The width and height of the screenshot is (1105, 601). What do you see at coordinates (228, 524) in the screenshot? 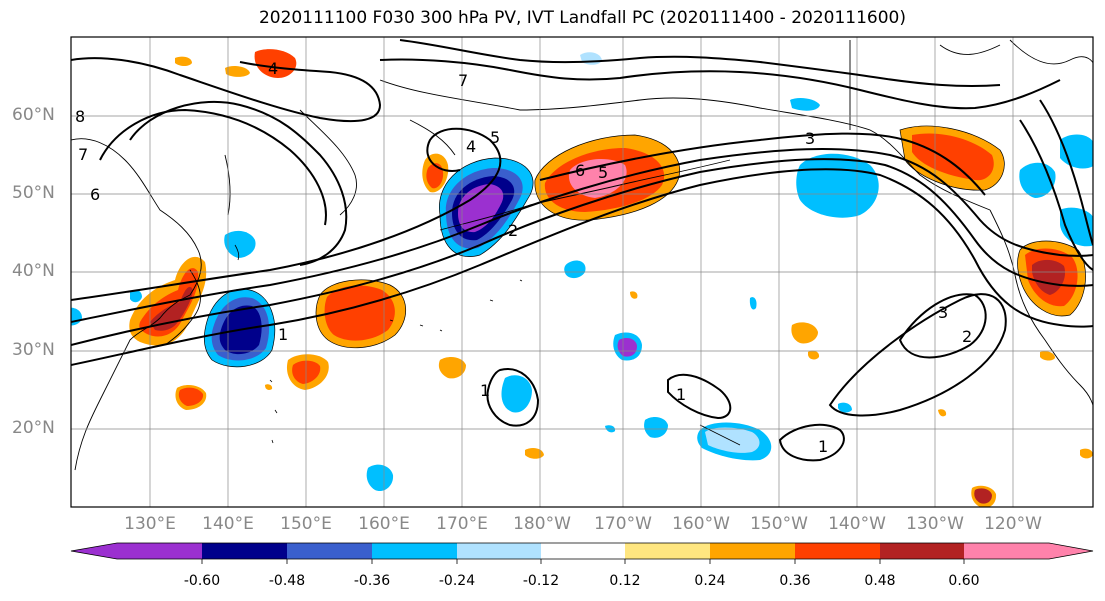
I see `lon-label: 140°E` at bounding box center [228, 524].